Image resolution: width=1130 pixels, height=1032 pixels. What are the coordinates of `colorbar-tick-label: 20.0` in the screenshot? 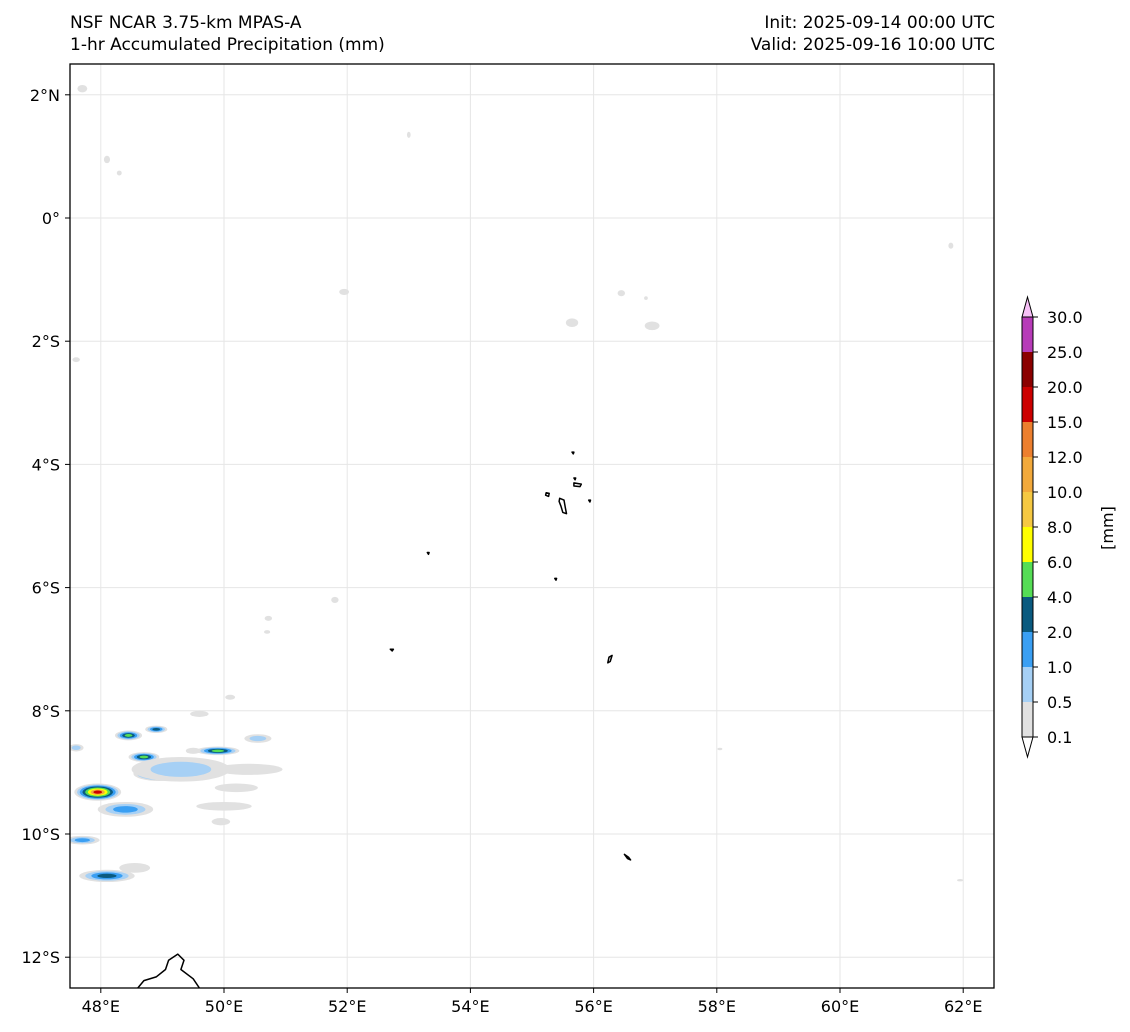 It's located at (1065, 387).